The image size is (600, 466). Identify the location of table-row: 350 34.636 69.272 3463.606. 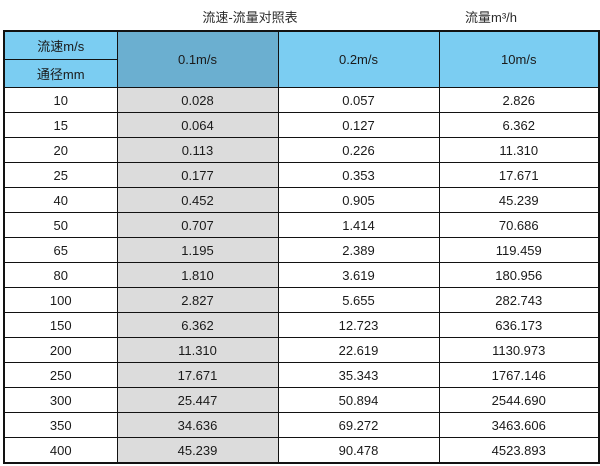
(301, 425).